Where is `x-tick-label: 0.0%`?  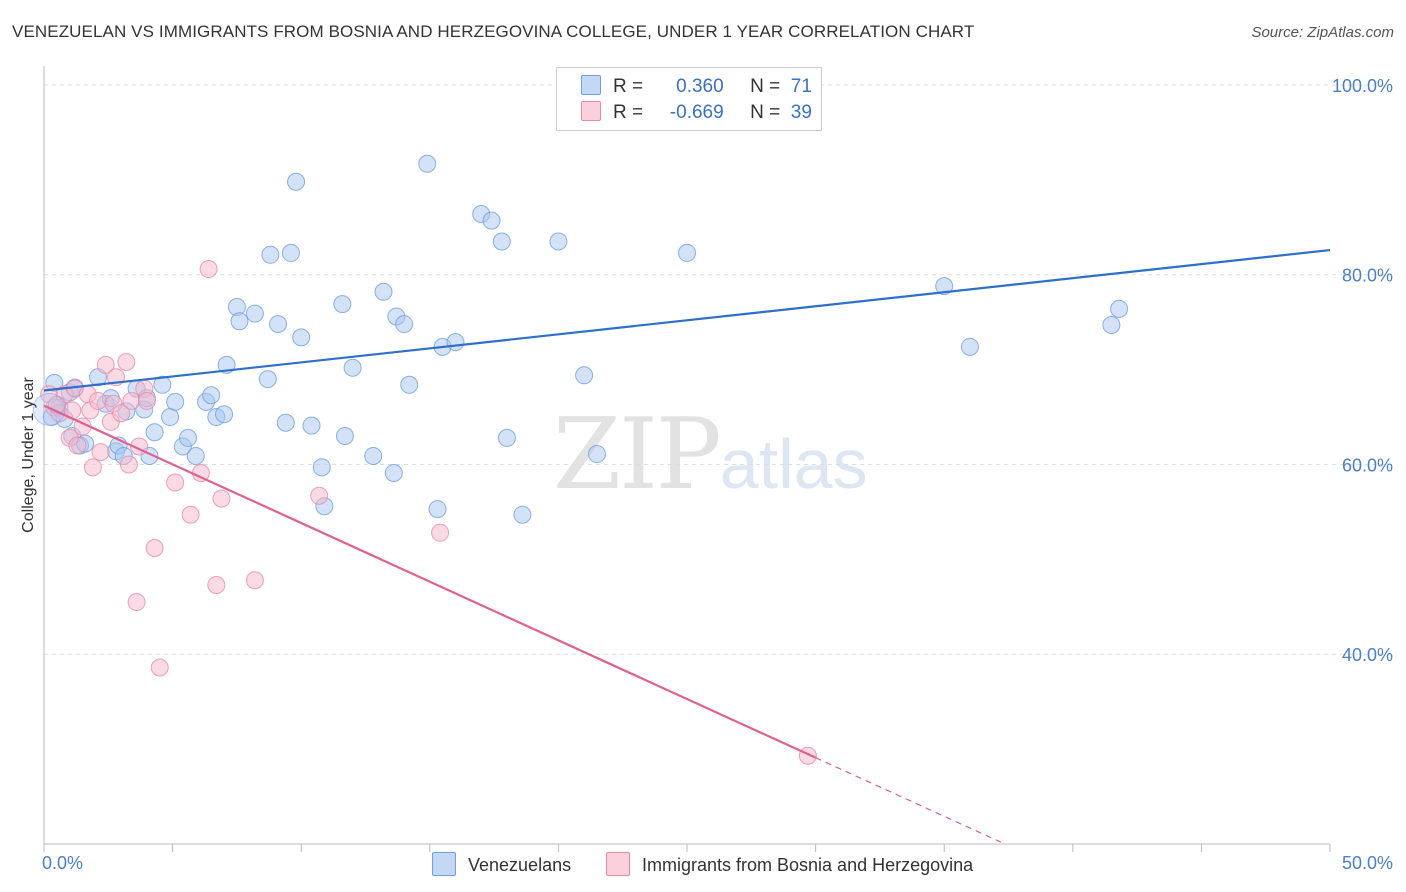 x-tick-label: 0.0% is located at coordinates (62, 863).